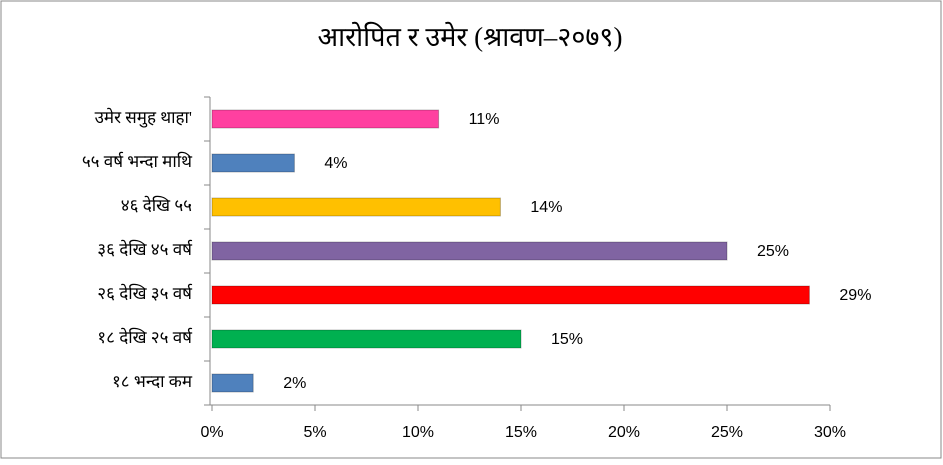 The image size is (943, 465). What do you see at coordinates (855, 295) in the screenshot?
I see `data-label: 29%` at bounding box center [855, 295].